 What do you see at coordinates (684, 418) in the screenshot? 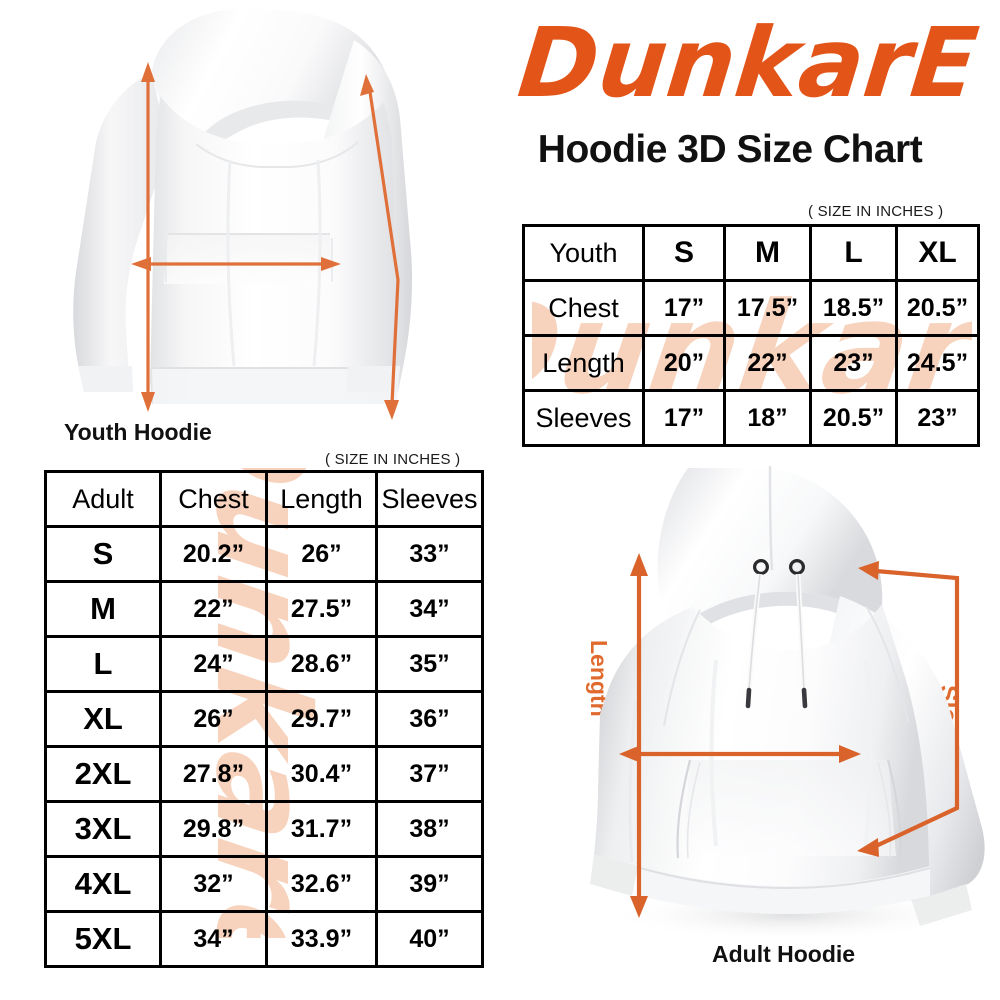
I see `youth-sleeves-s: 17”` at bounding box center [684, 418].